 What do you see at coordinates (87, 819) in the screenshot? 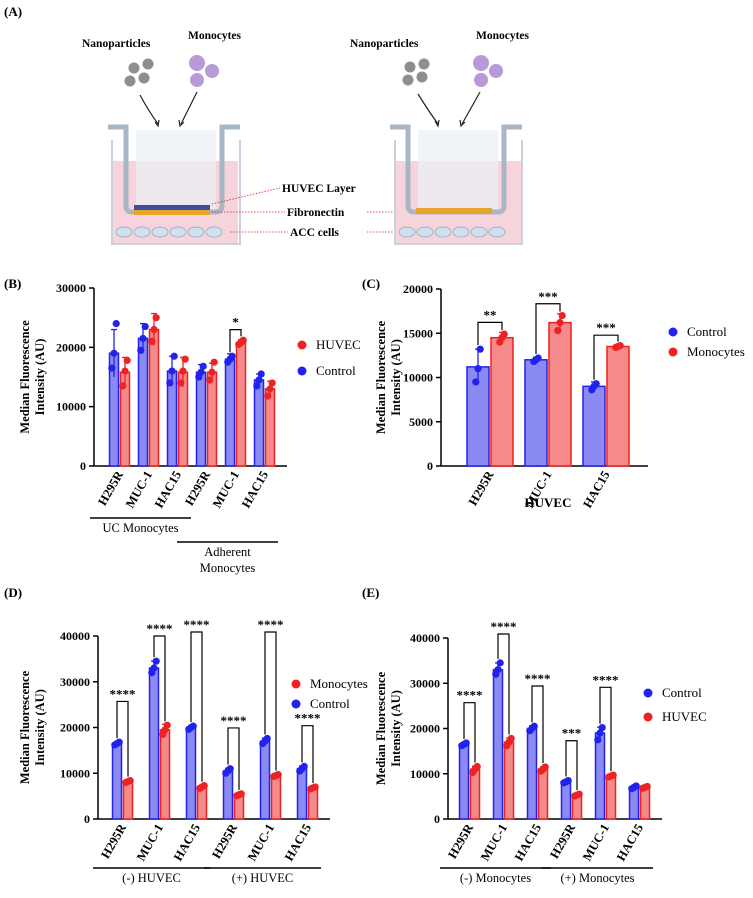
I see `y-tick-label: 0` at bounding box center [87, 819].